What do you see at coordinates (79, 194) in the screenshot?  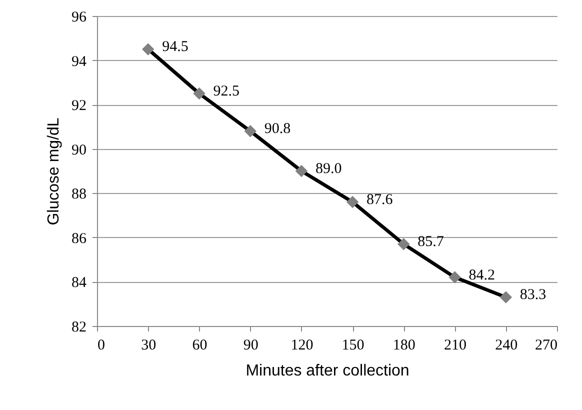 I see `y-tick-label: 88` at bounding box center [79, 194].